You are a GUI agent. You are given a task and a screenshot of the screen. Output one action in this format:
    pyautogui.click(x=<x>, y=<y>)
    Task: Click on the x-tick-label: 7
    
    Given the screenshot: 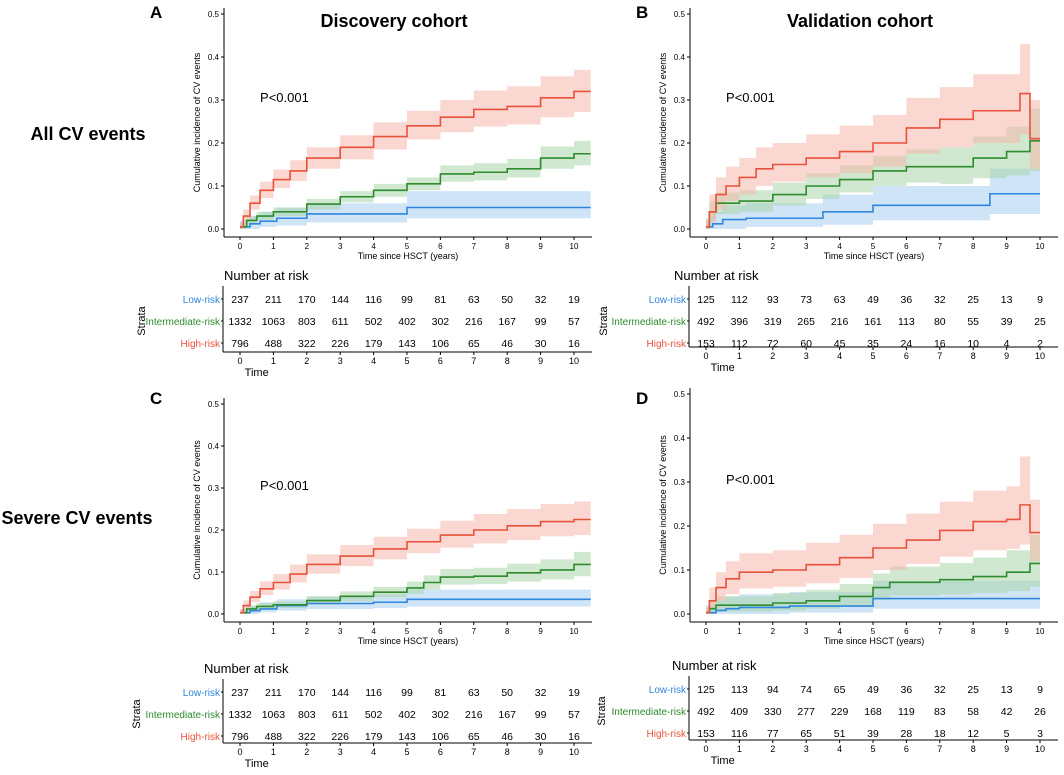 What is the action you would take?
    pyautogui.click(x=940, y=246)
    